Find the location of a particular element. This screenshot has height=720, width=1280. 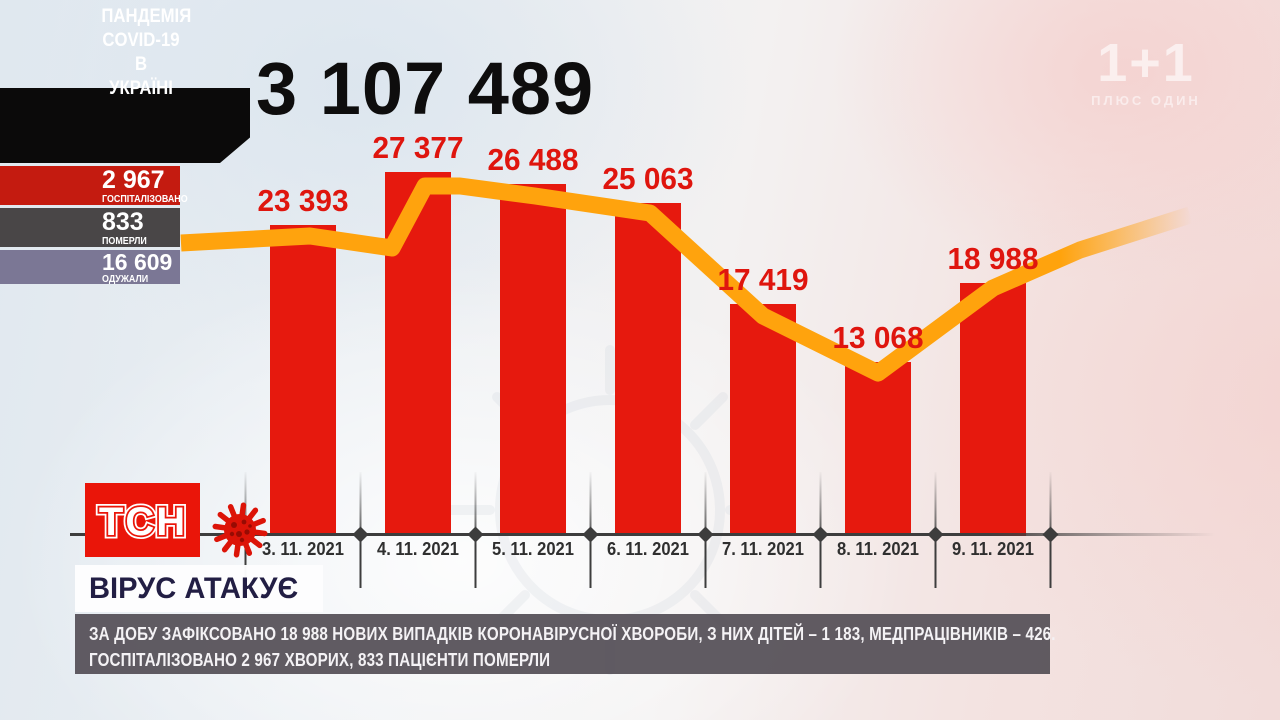

tsn-logo-text-ring: ТСН is located at coordinates (143, 522).